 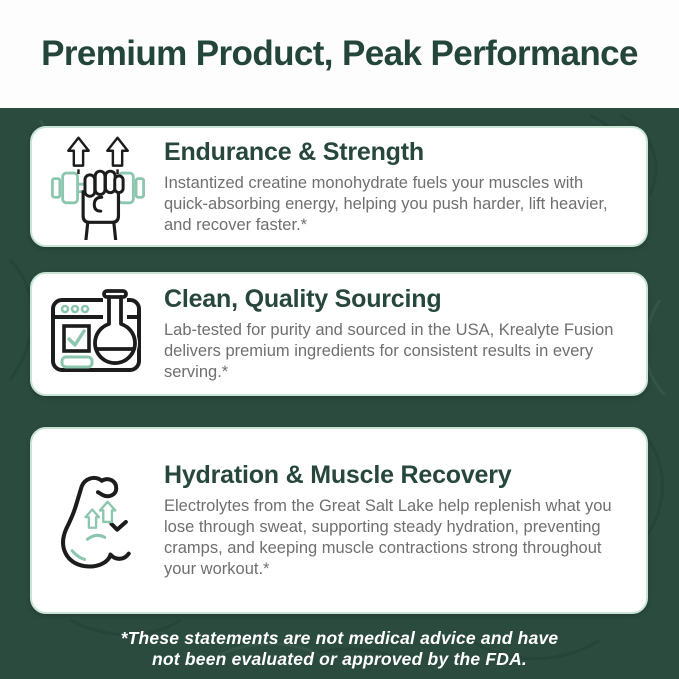 I want to click on card-title: Hydration & Muscle Recovery, so click(x=338, y=475).